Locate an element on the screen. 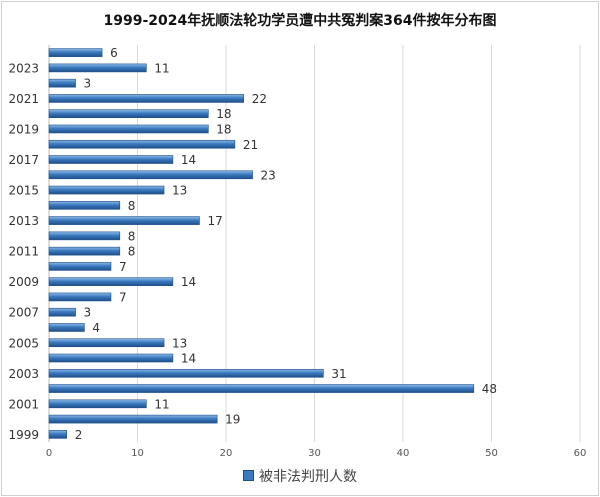  data-label: 21 is located at coordinates (250, 145).